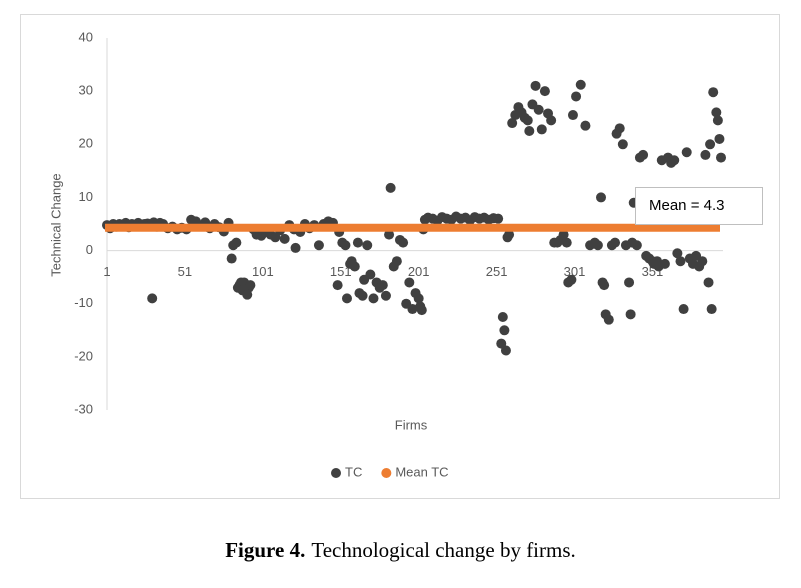 This screenshot has width=801, height=588. I want to click on y-tick-label: 40, so click(86, 36).